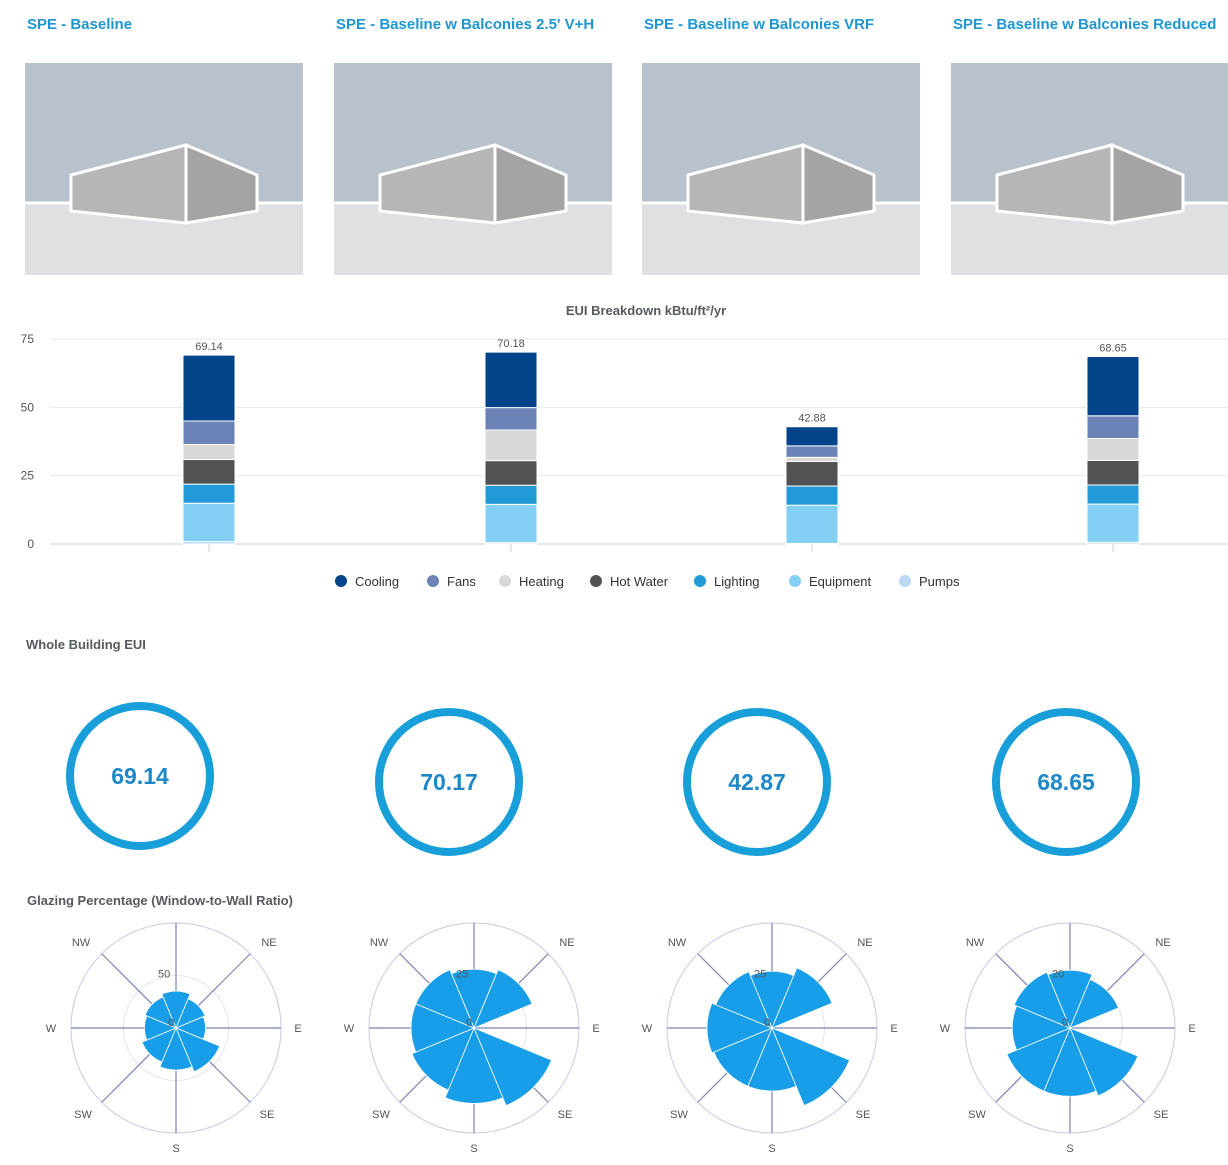 This screenshot has width=1228, height=1165. What do you see at coordinates (465, 24) in the screenshot?
I see `scenario-title-2: SPE - Baseline w Balconies 2.5' V+H` at bounding box center [465, 24].